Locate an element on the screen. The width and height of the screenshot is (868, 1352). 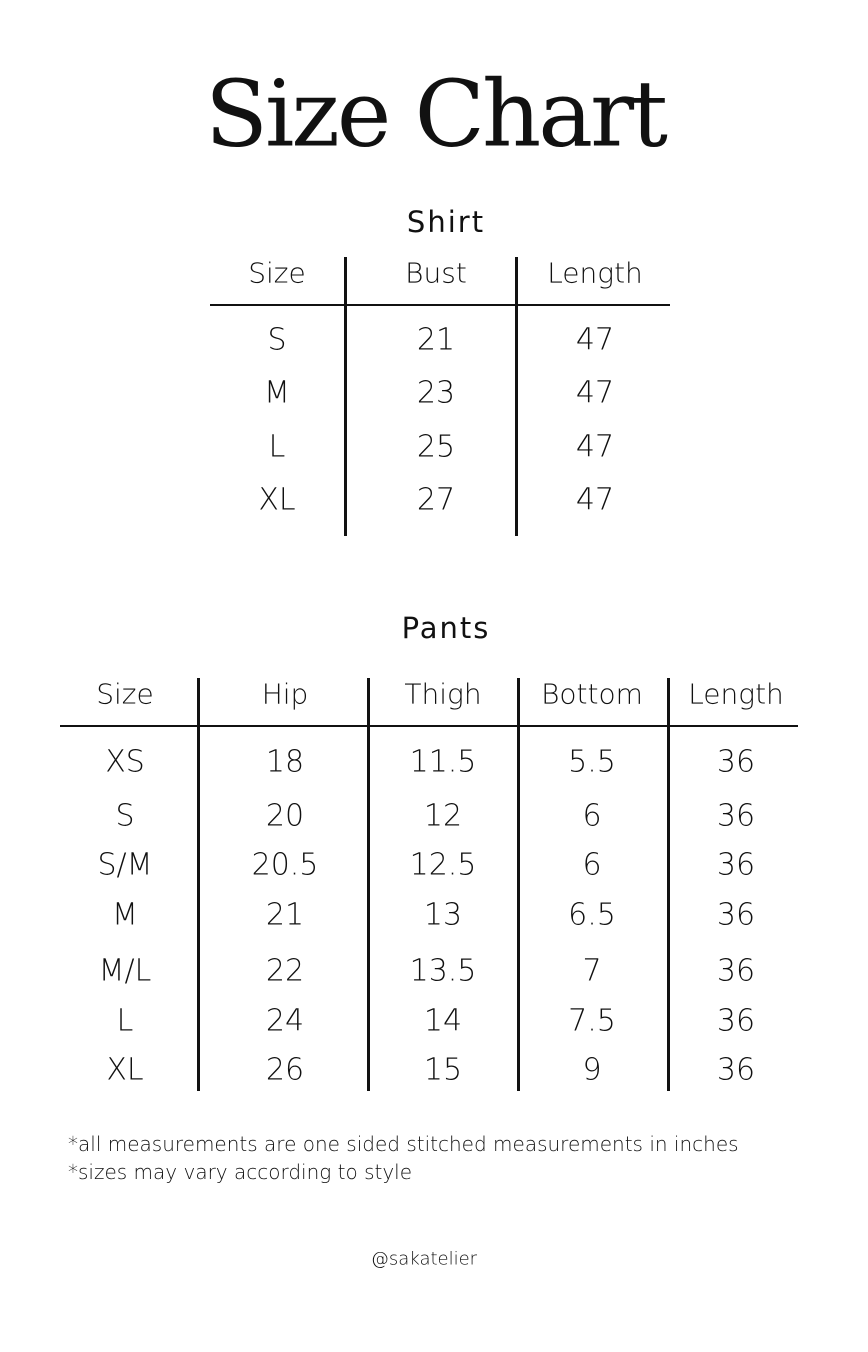
pants-section-title: Pants is located at coordinates (446, 628).